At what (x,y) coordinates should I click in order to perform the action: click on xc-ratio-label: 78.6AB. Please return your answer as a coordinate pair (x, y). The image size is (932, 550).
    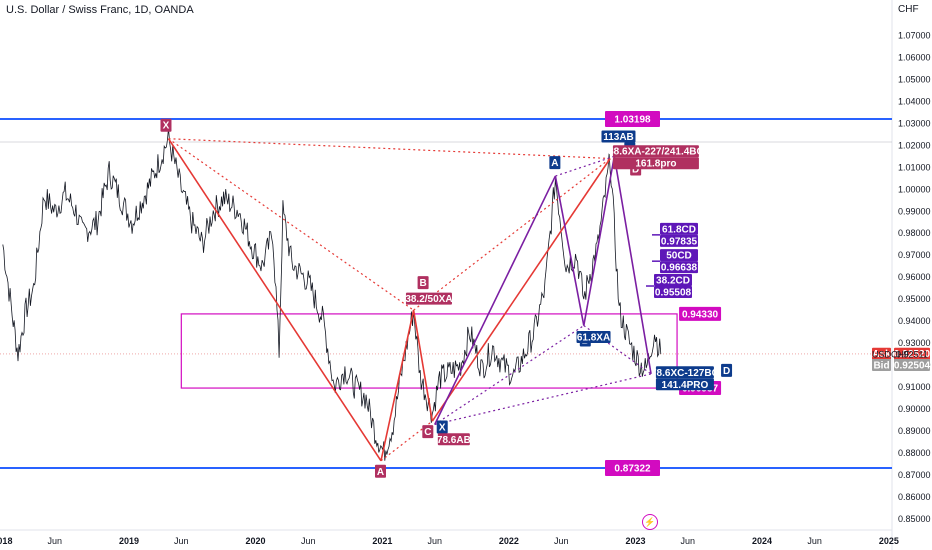
    Looking at the image, I should click on (454, 440).